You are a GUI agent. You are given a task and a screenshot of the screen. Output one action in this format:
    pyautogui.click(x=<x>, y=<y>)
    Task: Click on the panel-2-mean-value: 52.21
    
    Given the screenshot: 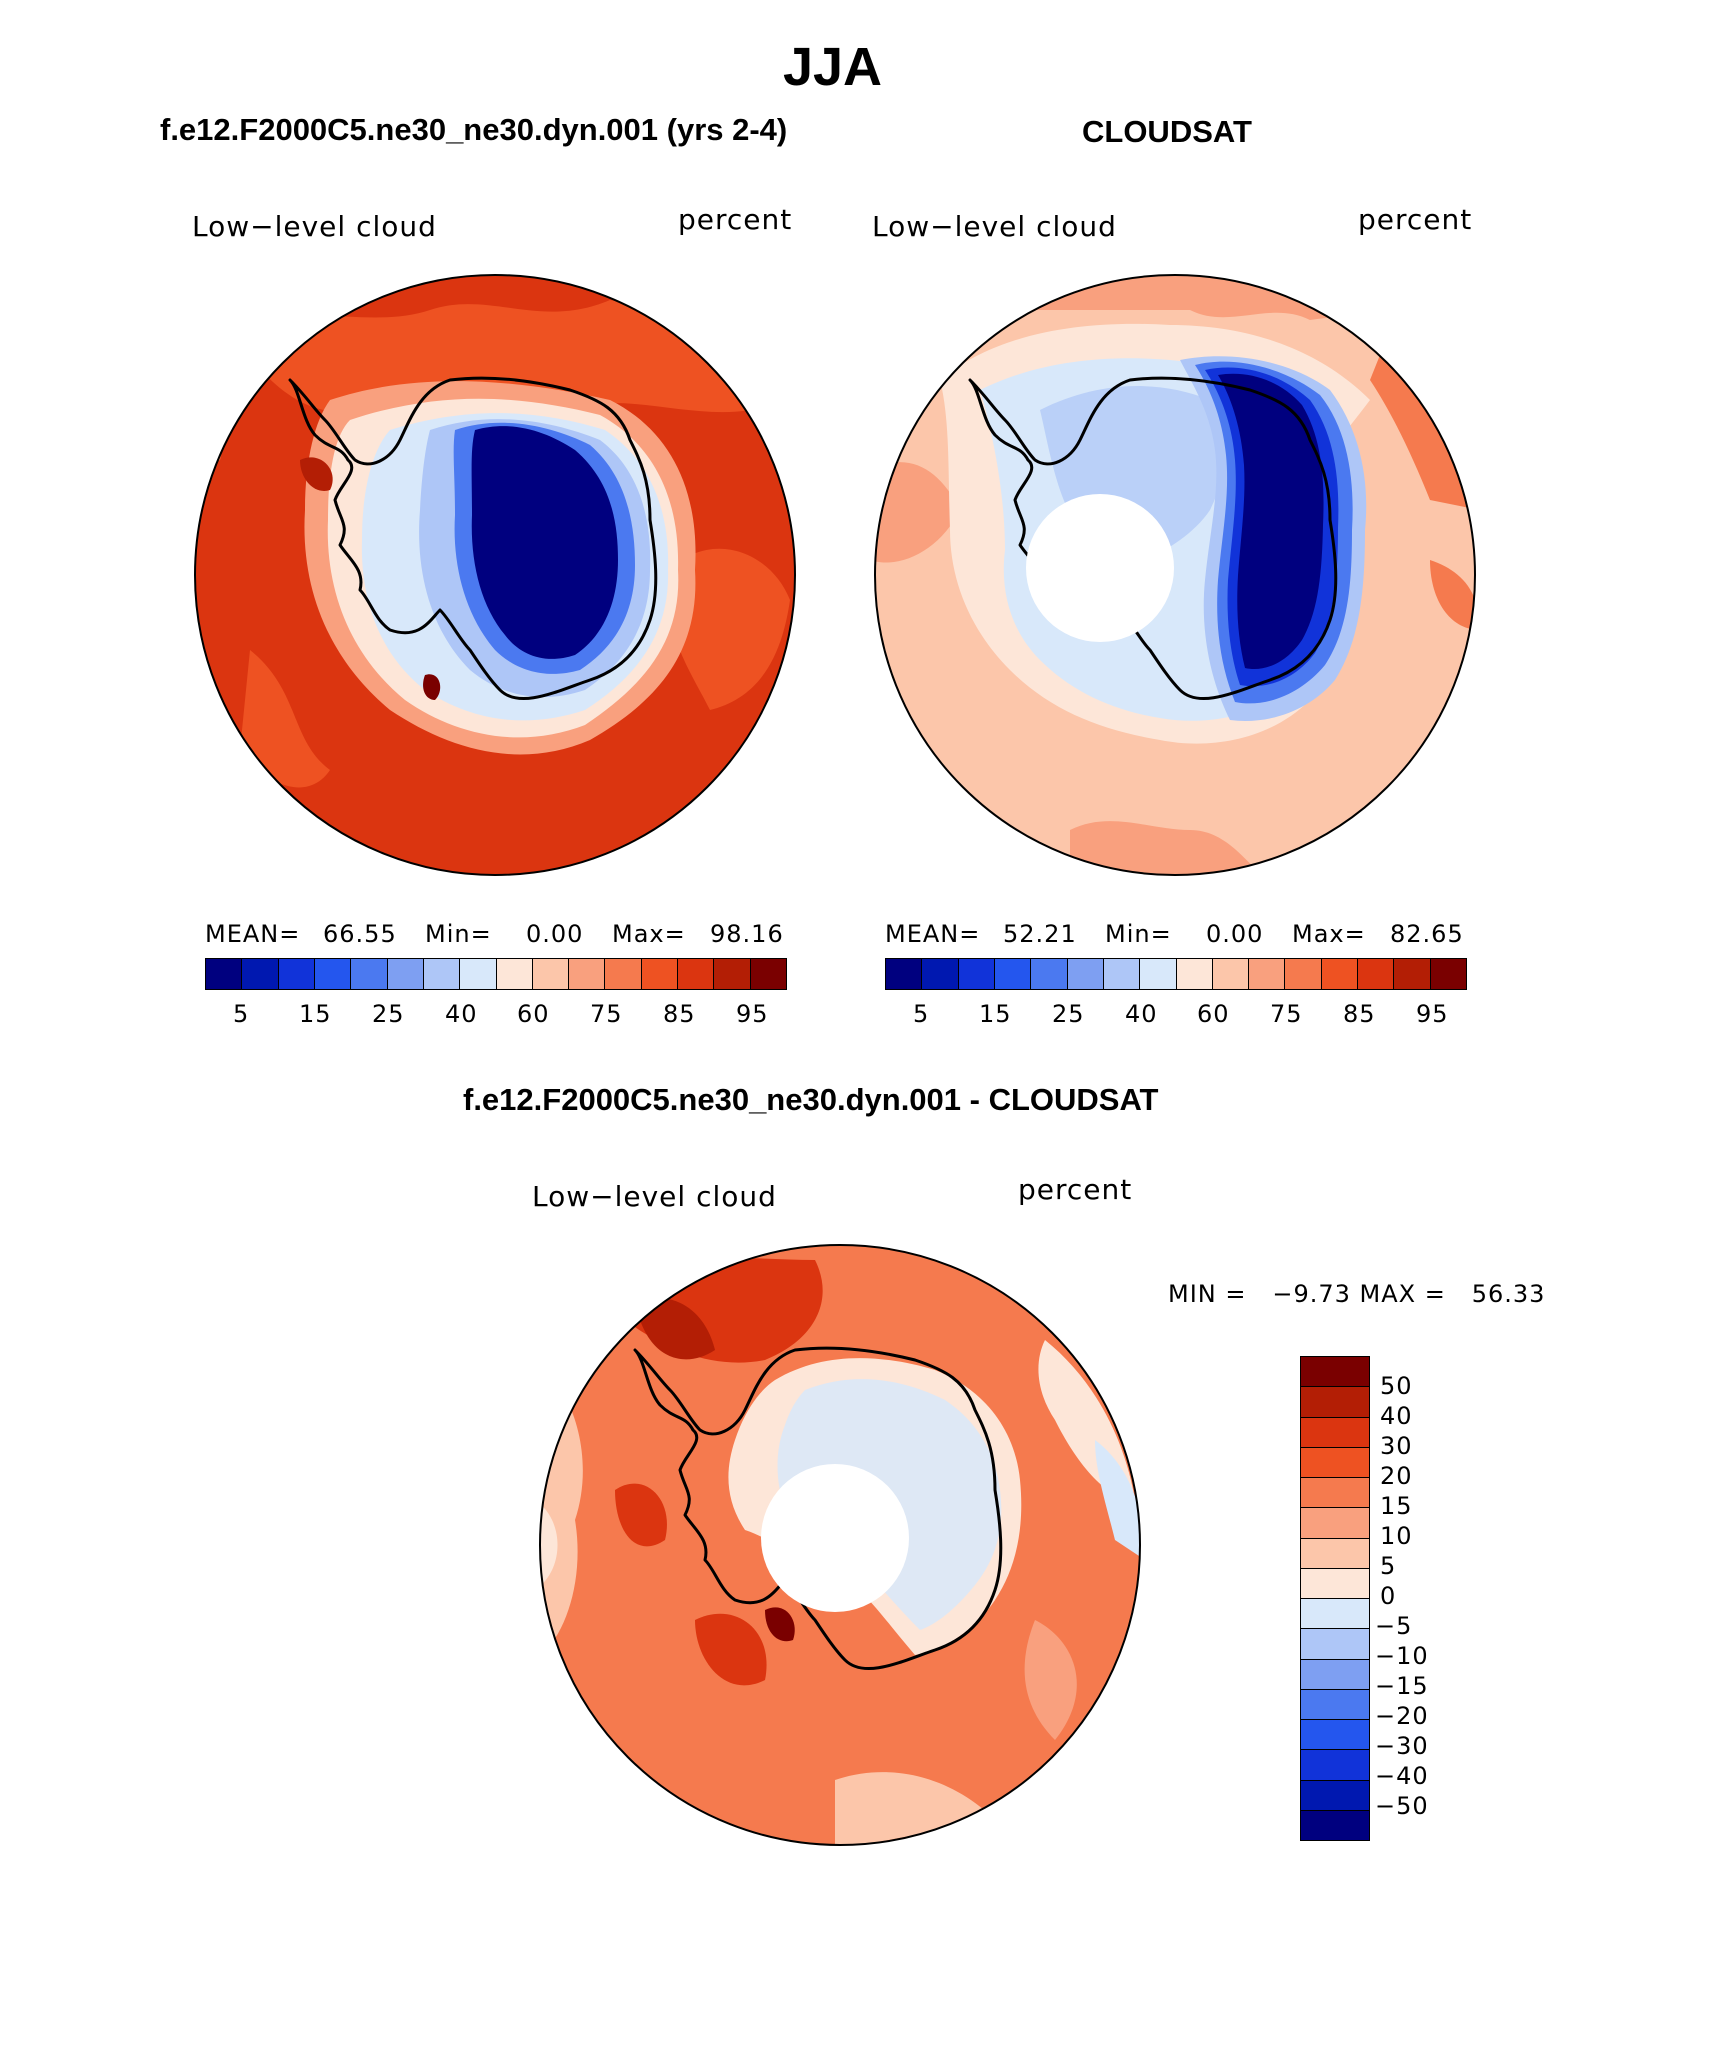 What is the action you would take?
    pyautogui.click(x=1040, y=934)
    